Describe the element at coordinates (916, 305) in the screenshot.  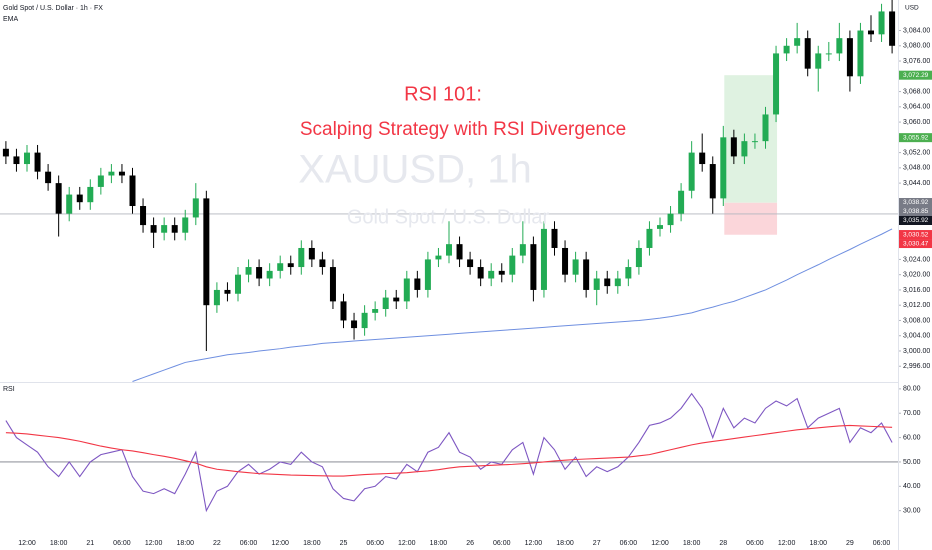
I see `y-tick-label: 3,012.00` at that location.